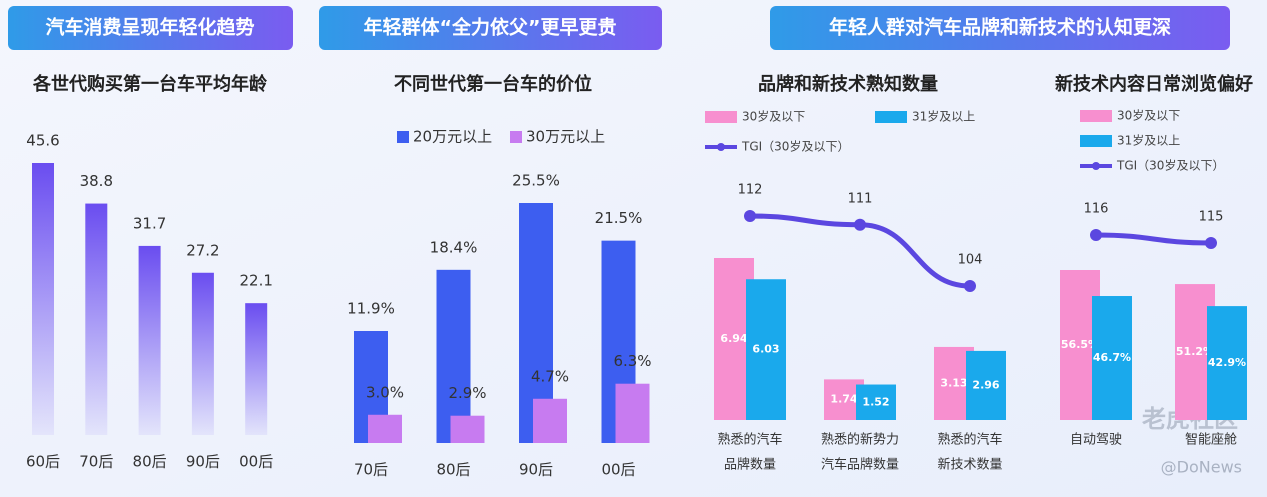 This screenshot has height=497, width=1267. I want to click on x-tick-label: 智能座舱, so click(1211, 440).